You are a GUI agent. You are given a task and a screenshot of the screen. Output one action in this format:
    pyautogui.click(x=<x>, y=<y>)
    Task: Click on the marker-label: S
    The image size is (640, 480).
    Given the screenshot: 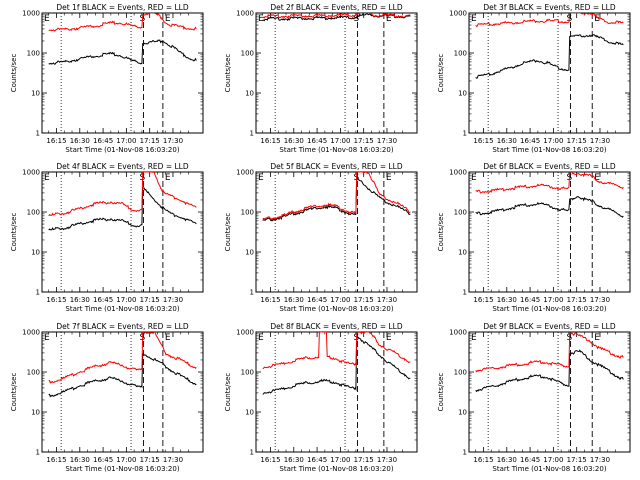 What is the action you would take?
    pyautogui.click(x=356, y=19)
    